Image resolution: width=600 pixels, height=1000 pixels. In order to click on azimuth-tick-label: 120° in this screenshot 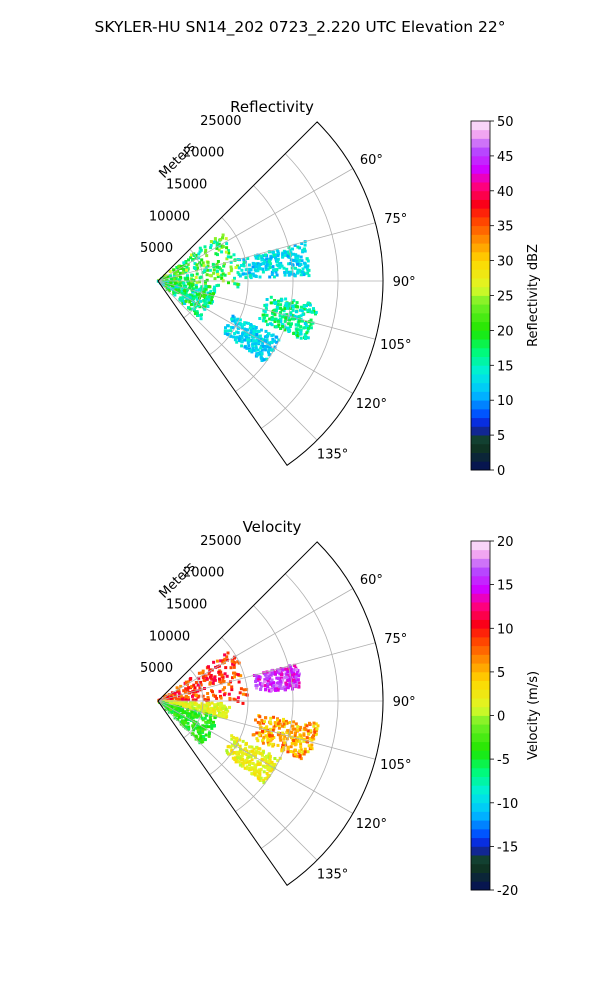, I will do `click(371, 824)`.